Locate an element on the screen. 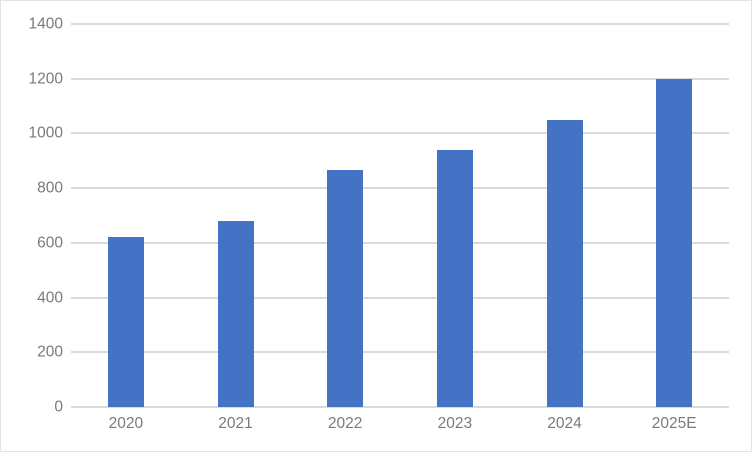 This screenshot has width=752, height=452. bar-2024 is located at coordinates (564, 263).